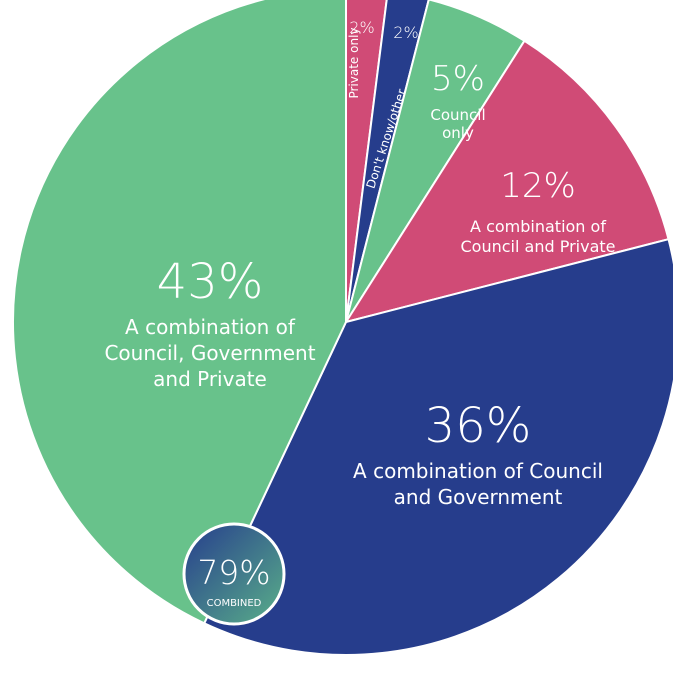 The image size is (673, 679). Describe the element at coordinates (538, 186) in the screenshot. I see `slice-value-label: 12%` at that location.